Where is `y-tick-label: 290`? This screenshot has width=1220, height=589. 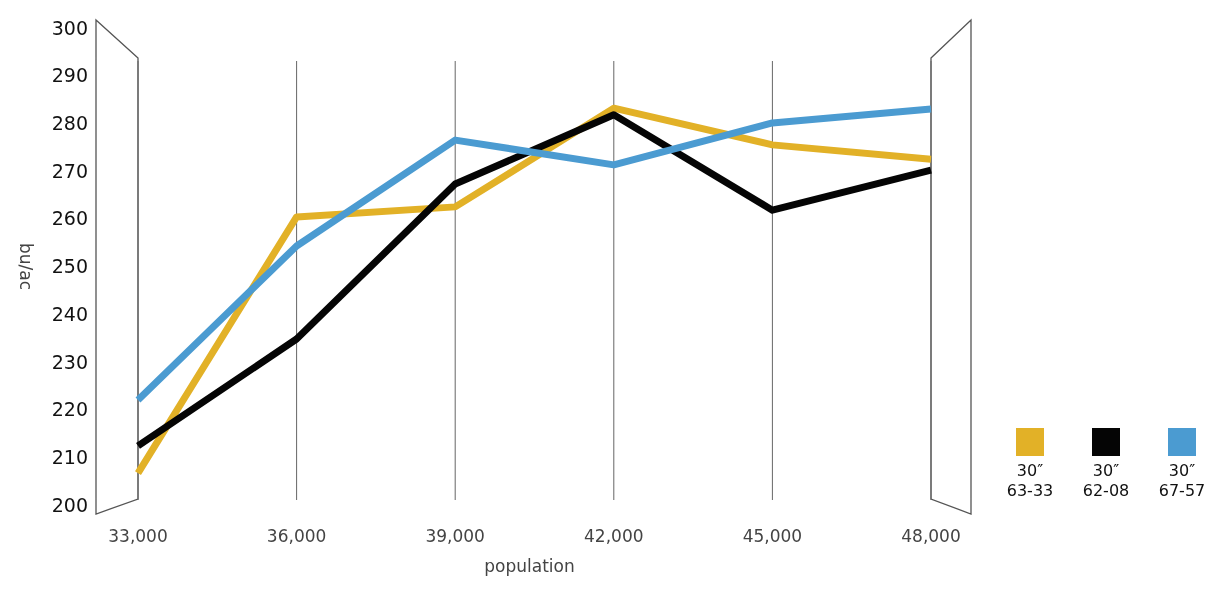 y-tick-label: 290 is located at coordinates (69, 75).